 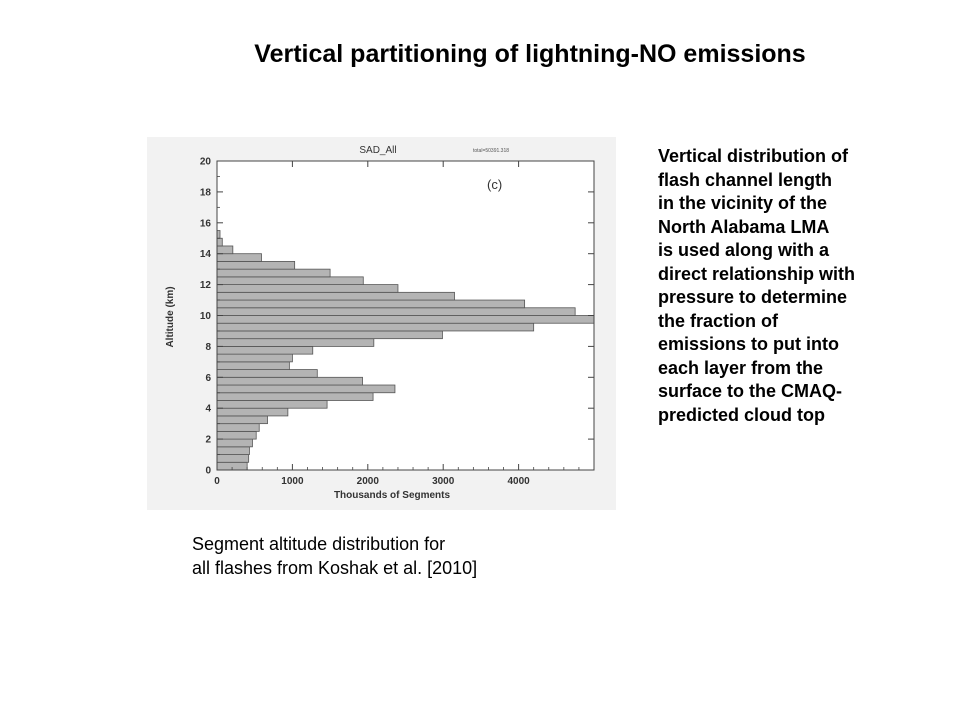 I want to click on description-line: surface to the CMAQ-, so click(x=750, y=391).